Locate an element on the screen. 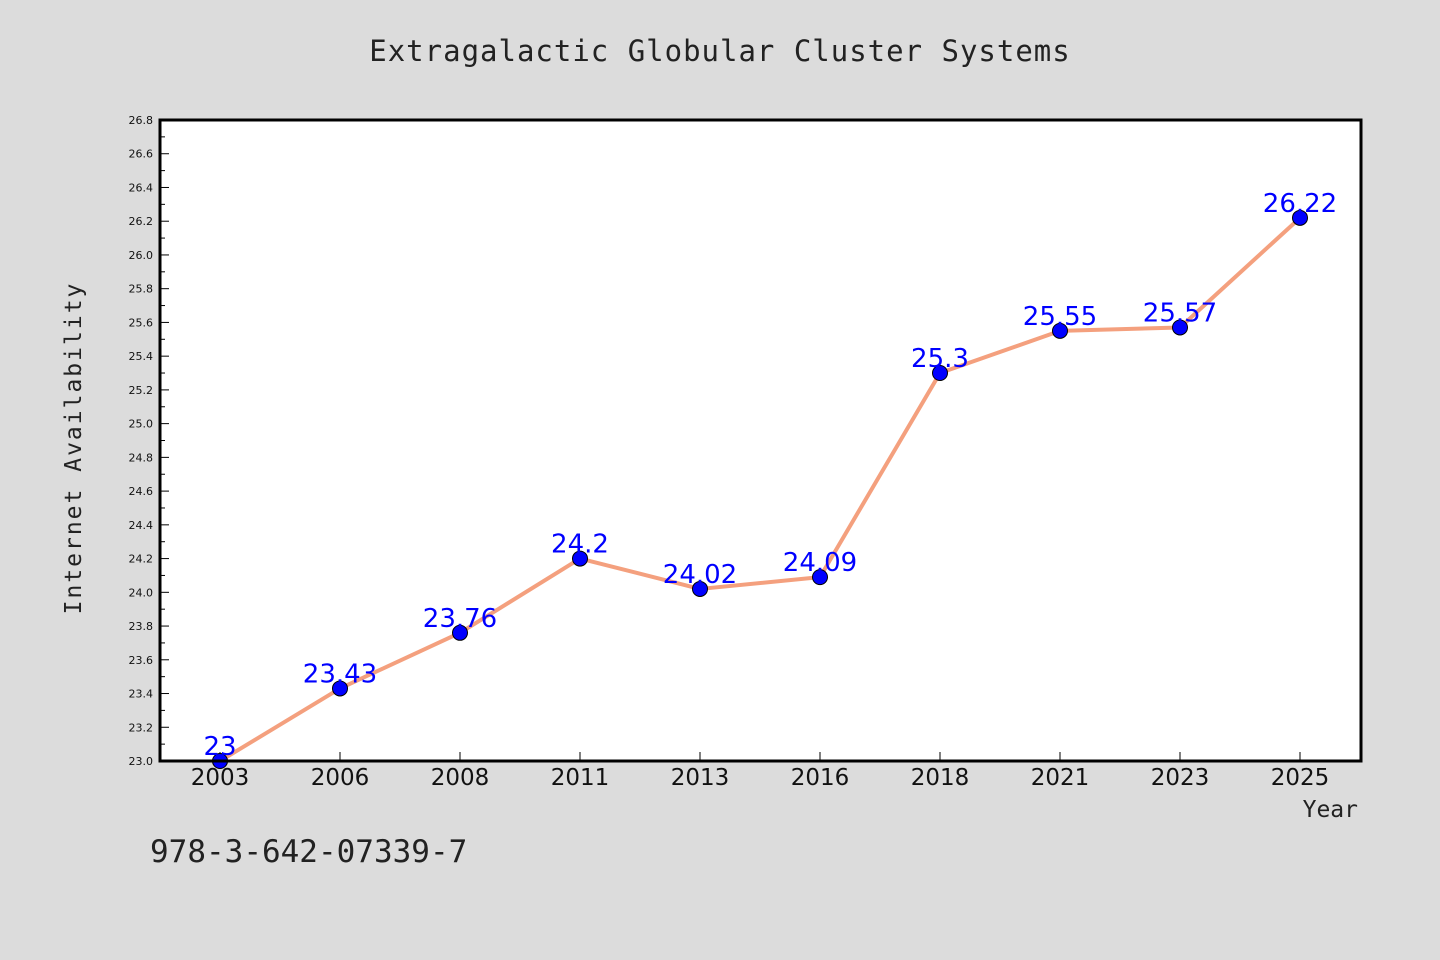 The image size is (1440, 960). x-tick-label: 2021 is located at coordinates (1060, 778).